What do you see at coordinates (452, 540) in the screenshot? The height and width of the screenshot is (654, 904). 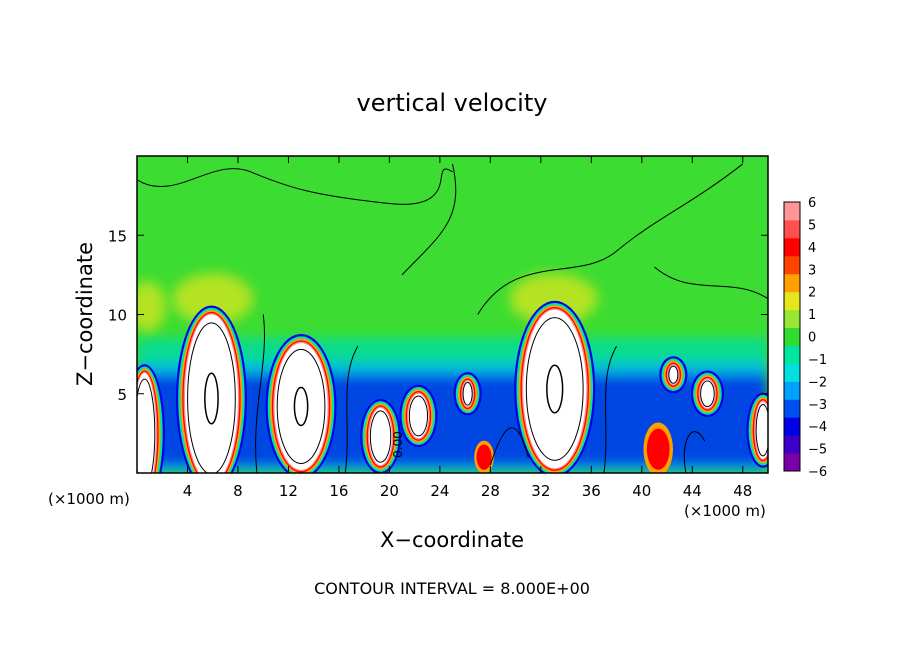 I see `x-axis-label: X−coordinate` at bounding box center [452, 540].